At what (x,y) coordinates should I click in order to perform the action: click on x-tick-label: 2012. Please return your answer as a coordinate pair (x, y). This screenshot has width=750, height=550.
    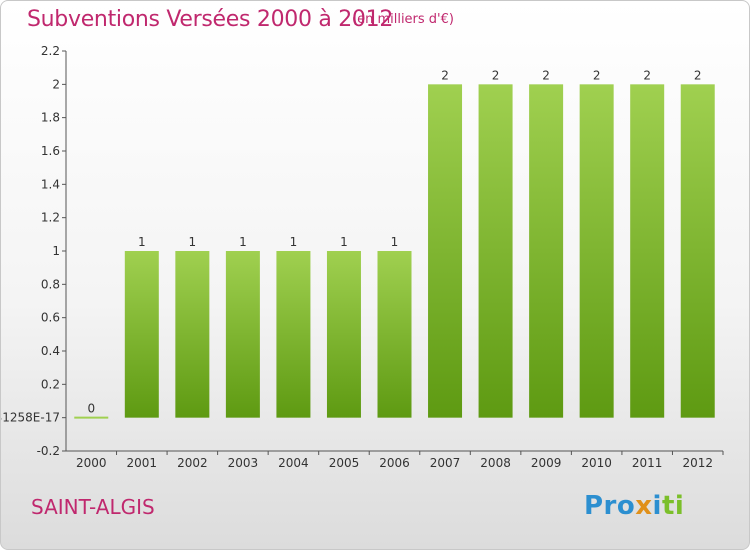
    Looking at the image, I should click on (697, 463).